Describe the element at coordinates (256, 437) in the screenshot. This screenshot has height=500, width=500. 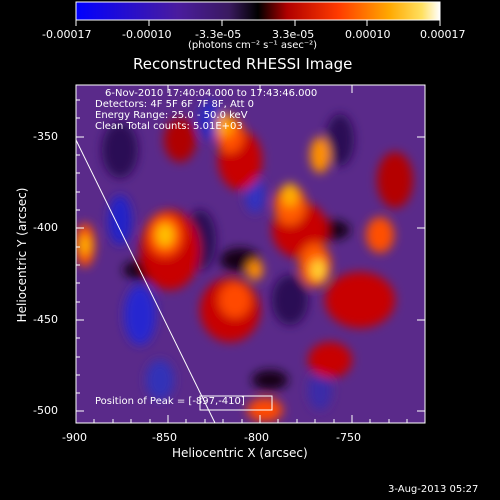
I see `x-tick-800: -800` at that location.